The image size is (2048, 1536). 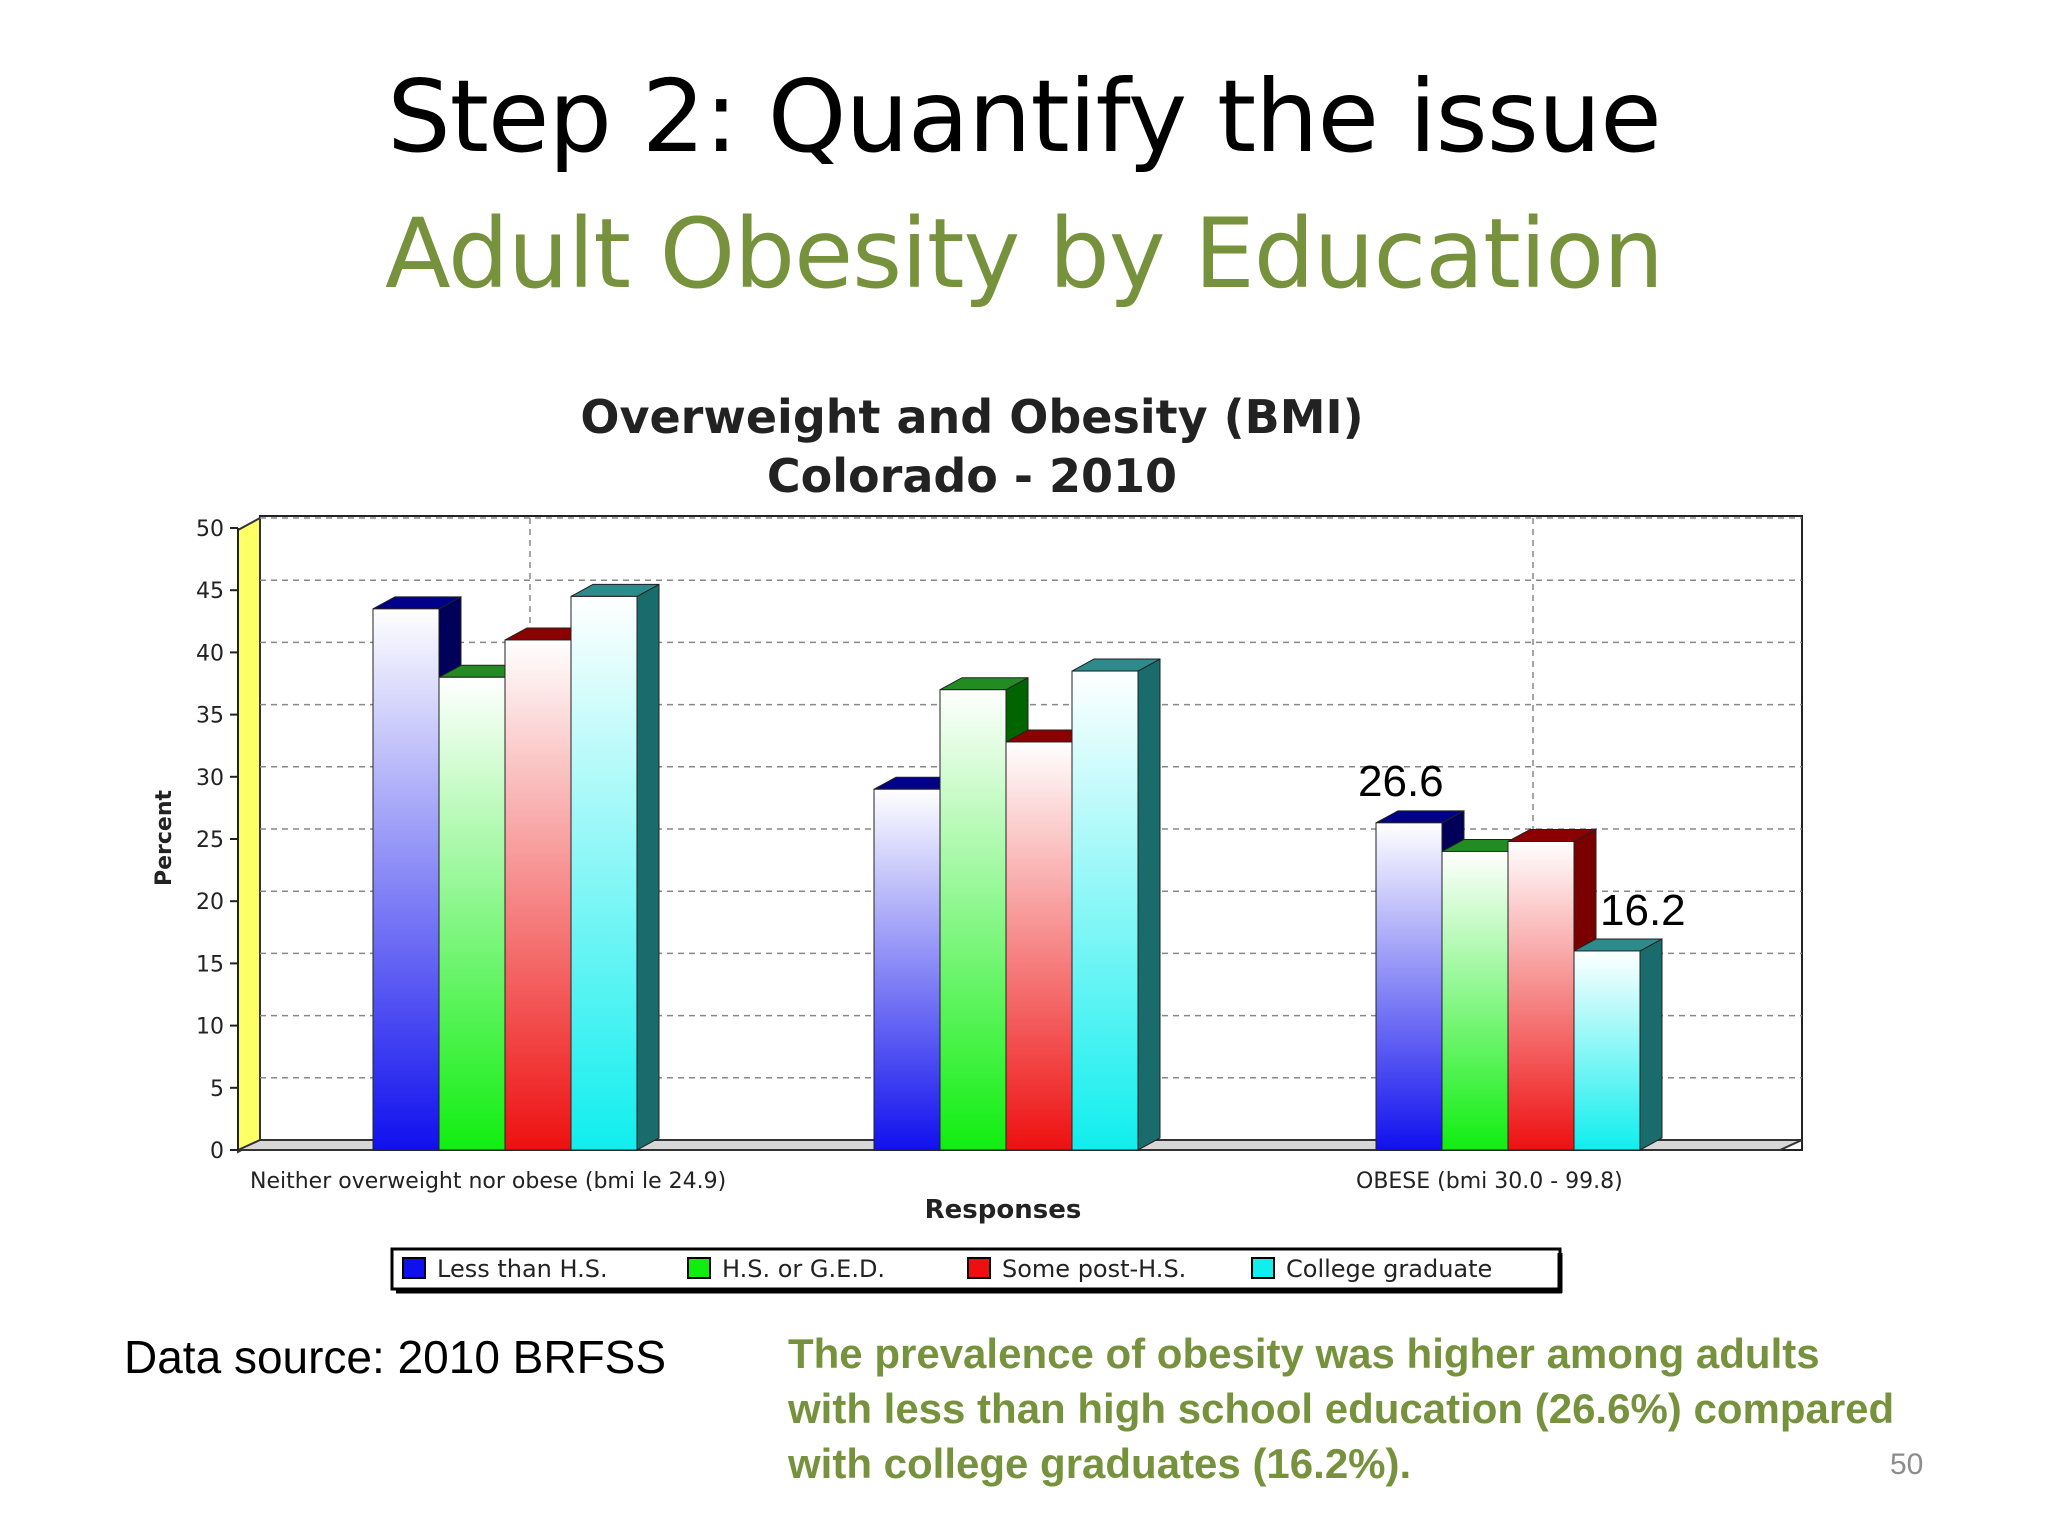 I want to click on legend-item: Less than H.S., so click(x=505, y=1269).